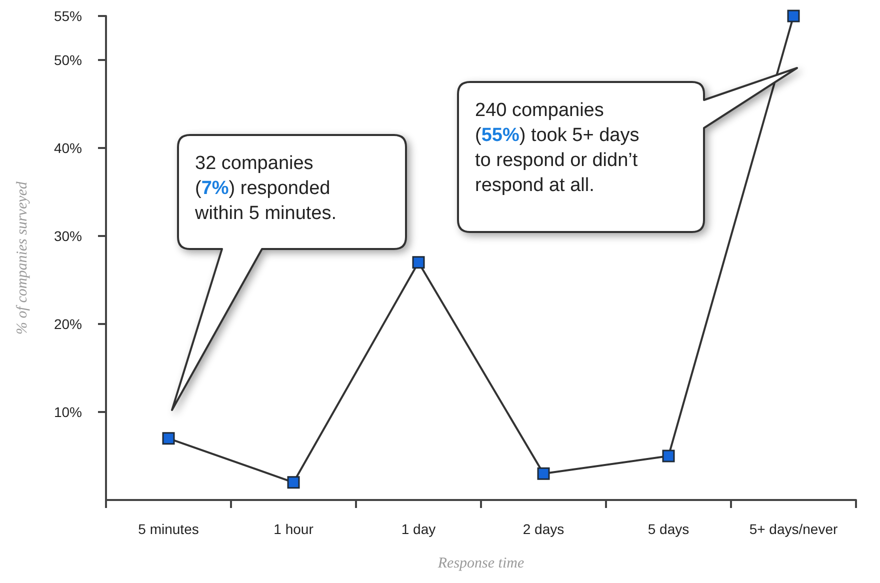 Image resolution: width=880 pixels, height=583 pixels. Describe the element at coordinates (68, 412) in the screenshot. I see `y-tick-label: 10%` at that location.